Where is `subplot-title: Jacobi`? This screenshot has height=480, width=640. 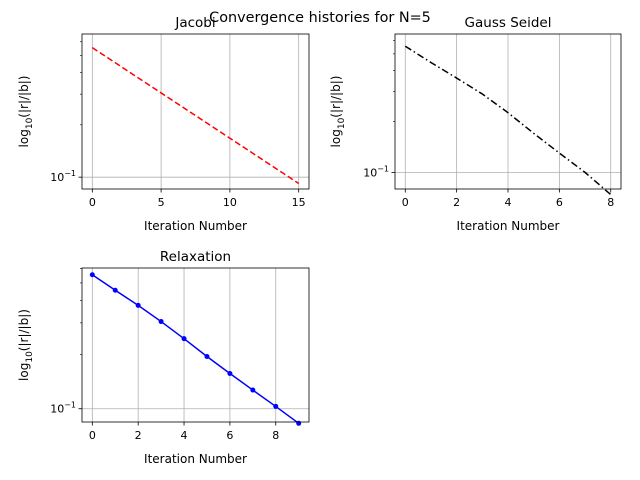 subplot-title: Jacobi is located at coordinates (194, 23).